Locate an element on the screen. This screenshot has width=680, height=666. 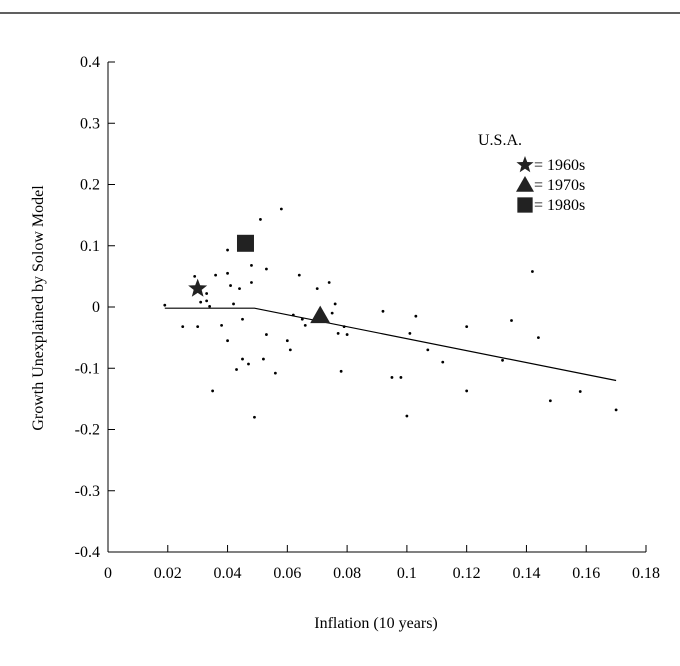
highlight-triangle-1970s is located at coordinates (320, 314).